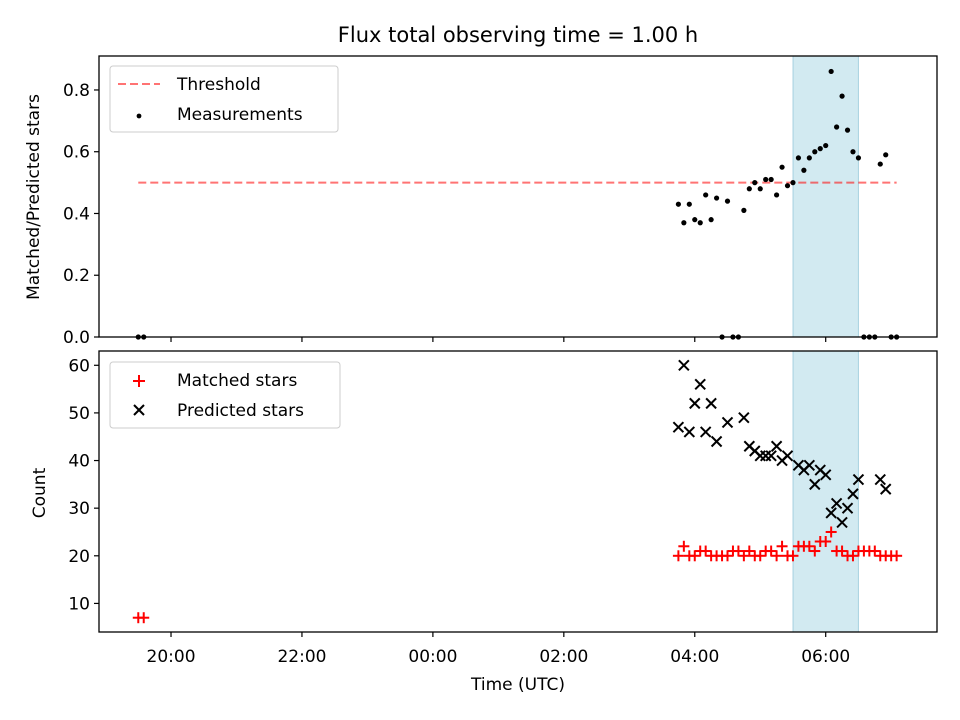 The image size is (960, 720). I want to click on legend-matched-label: Matched stars, so click(237, 381).